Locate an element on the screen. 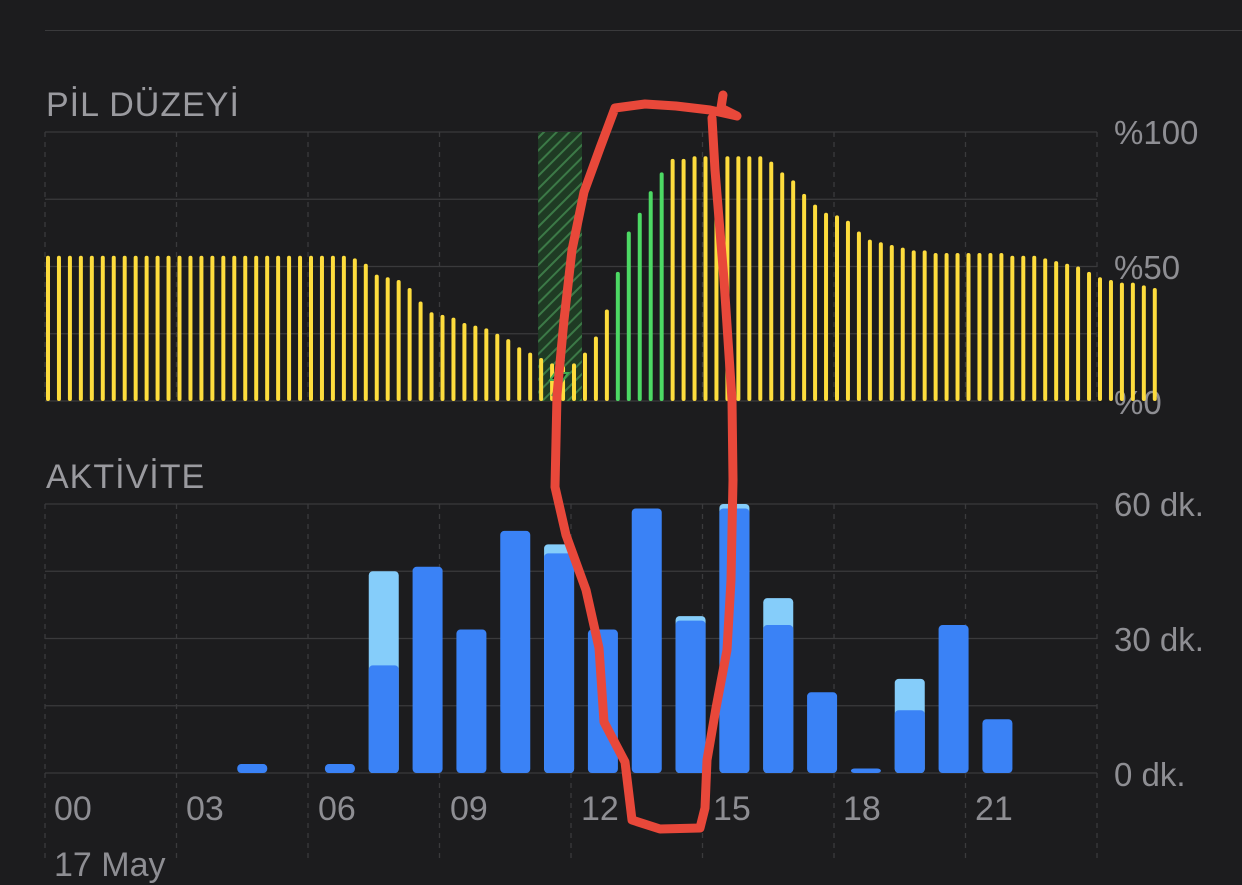 The height and width of the screenshot is (885, 1242). activity-y-label-30: 30 dk. is located at coordinates (1159, 639).